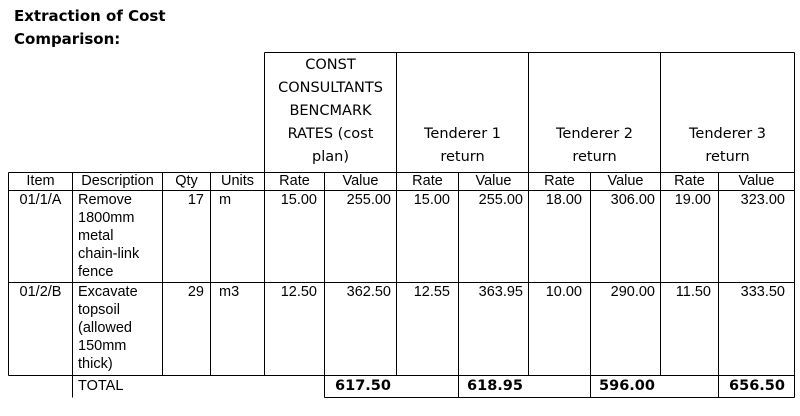 The image size is (800, 416). What do you see at coordinates (627, 386) in the screenshot?
I see `total-tenderer2-value: 596.00` at bounding box center [627, 386].